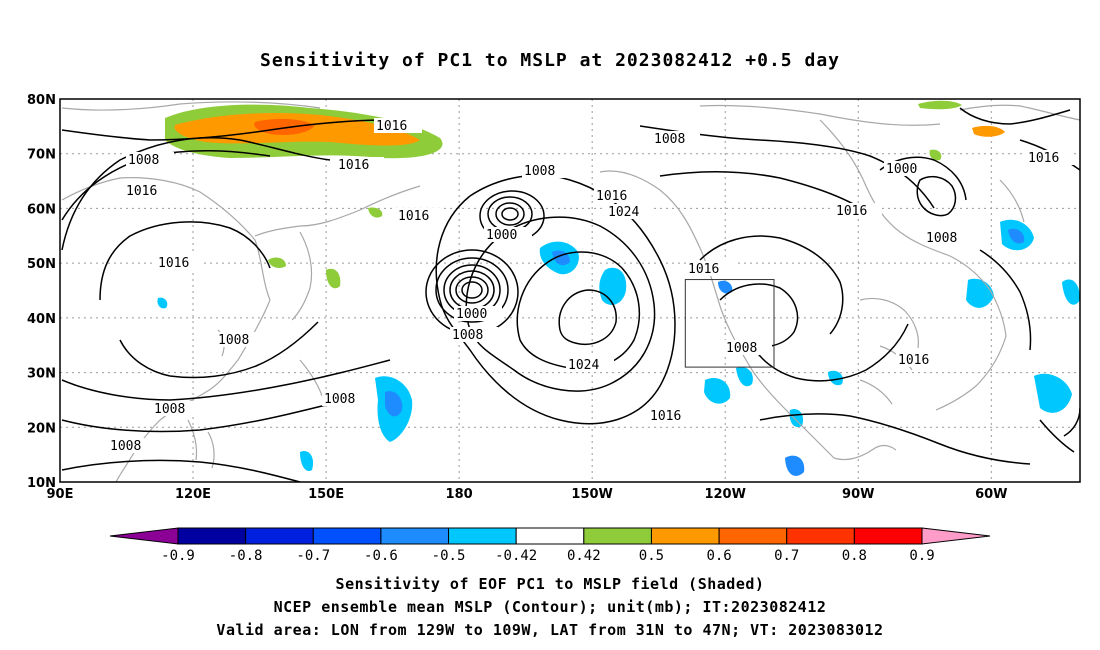 This screenshot has width=1100, height=650. Describe the element at coordinates (744, 376) in the screenshot. I see `negative-region-mexico` at that location.